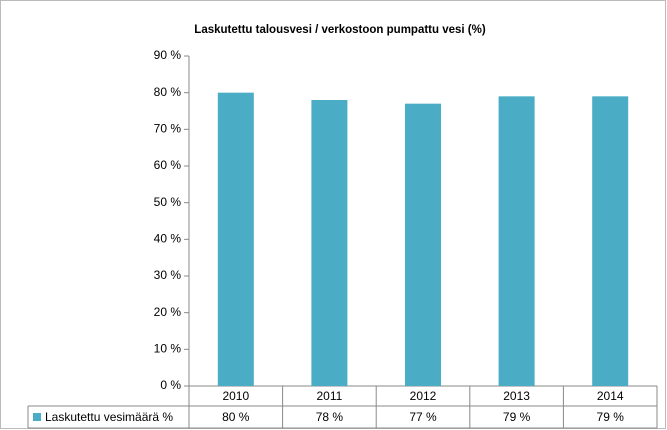 This screenshot has width=667, height=430. What do you see at coordinates (235, 396) in the screenshot?
I see `x-tick-label: 2010` at bounding box center [235, 396].